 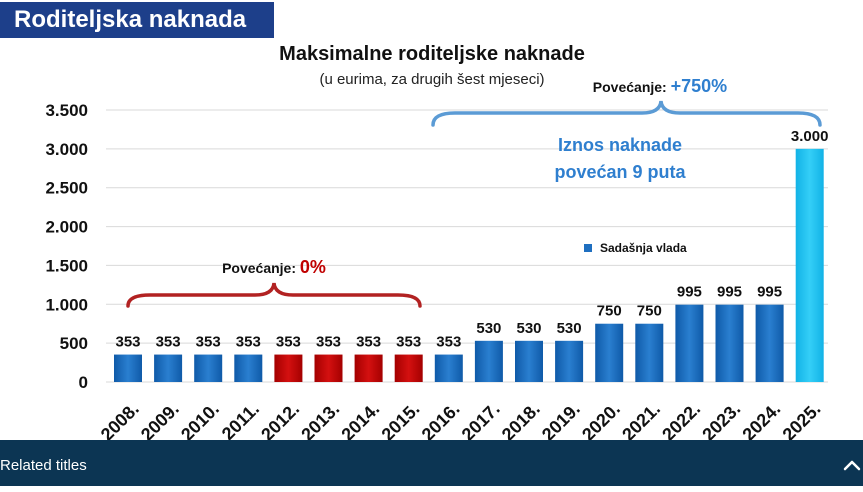 I want to click on left-increase-value: 0%, so click(x=313, y=267).